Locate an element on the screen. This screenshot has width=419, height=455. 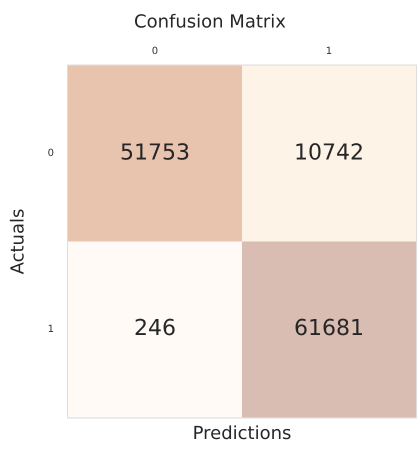
data-label: 10742 is located at coordinates (329, 153).